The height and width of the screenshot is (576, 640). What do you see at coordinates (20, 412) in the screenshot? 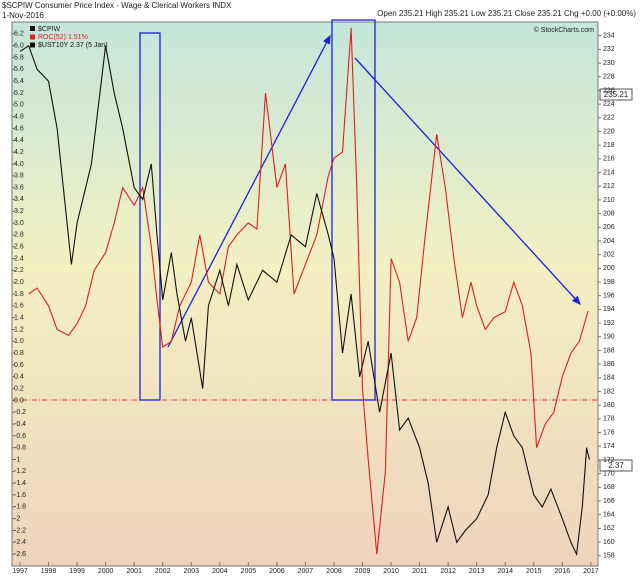
I see `y-tick-label: -0.2` at bounding box center [20, 412].